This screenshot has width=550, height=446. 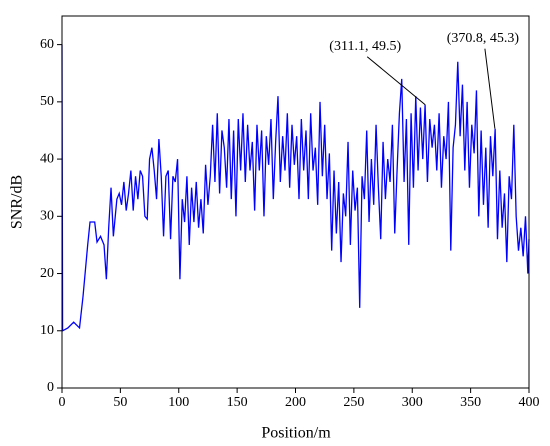 What do you see at coordinates (47, 330) in the screenshot?
I see `y-tick-label: 10` at bounding box center [47, 330].